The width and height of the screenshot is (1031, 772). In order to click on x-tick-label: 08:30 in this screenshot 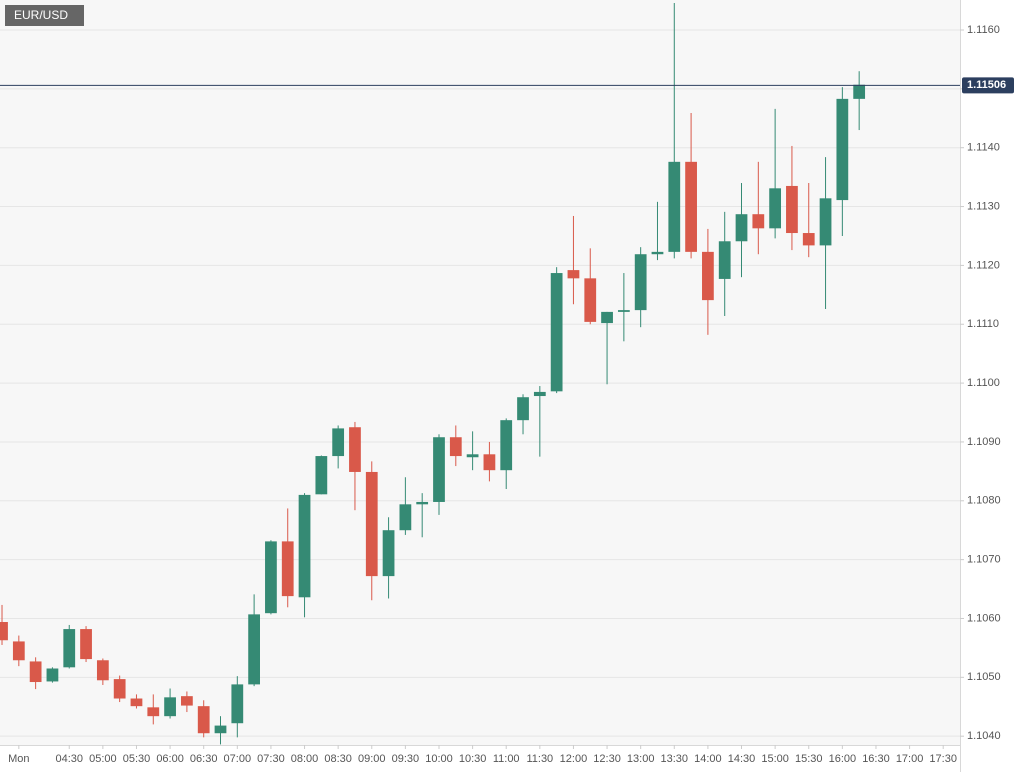, I will do `click(338, 759)`.